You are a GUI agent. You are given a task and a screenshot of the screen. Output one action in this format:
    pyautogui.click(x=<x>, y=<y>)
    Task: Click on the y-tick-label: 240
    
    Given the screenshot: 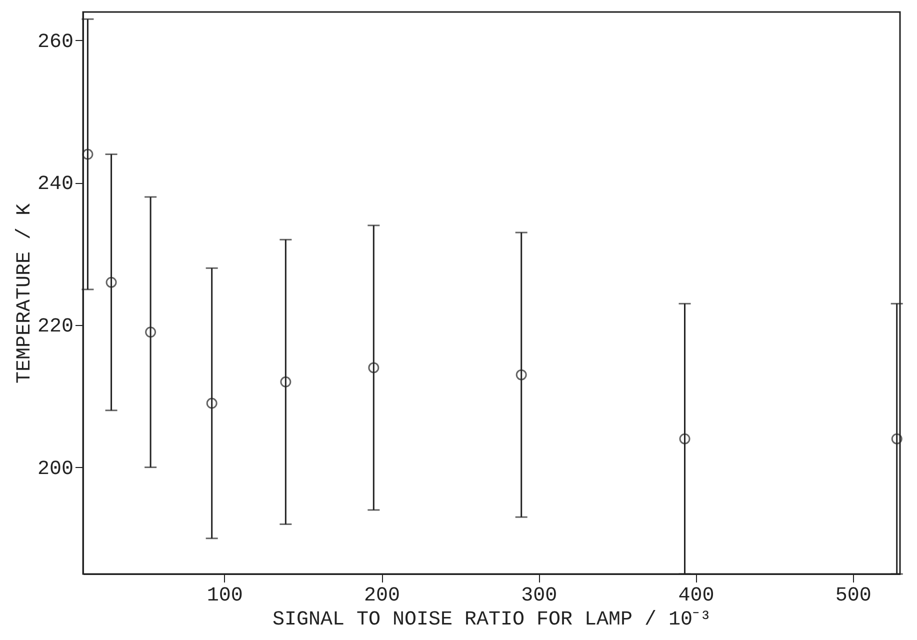 What is the action you would take?
    pyautogui.click(x=55, y=184)
    